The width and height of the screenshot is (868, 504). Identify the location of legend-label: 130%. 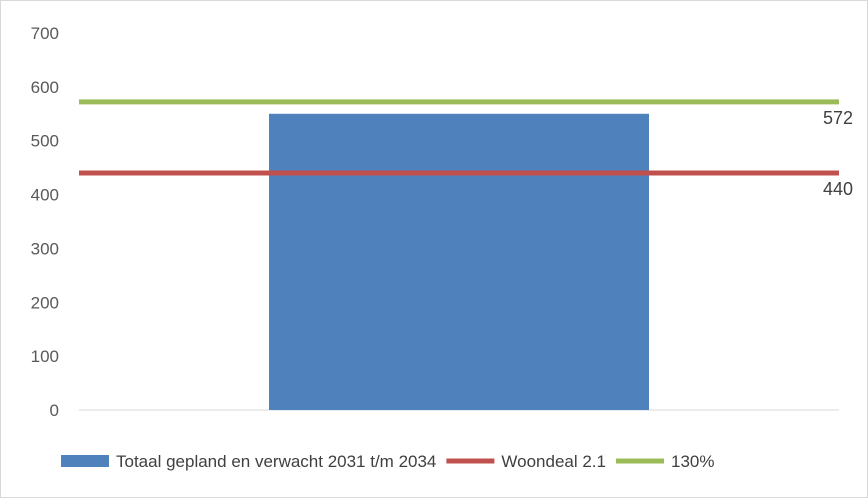
(692, 461).